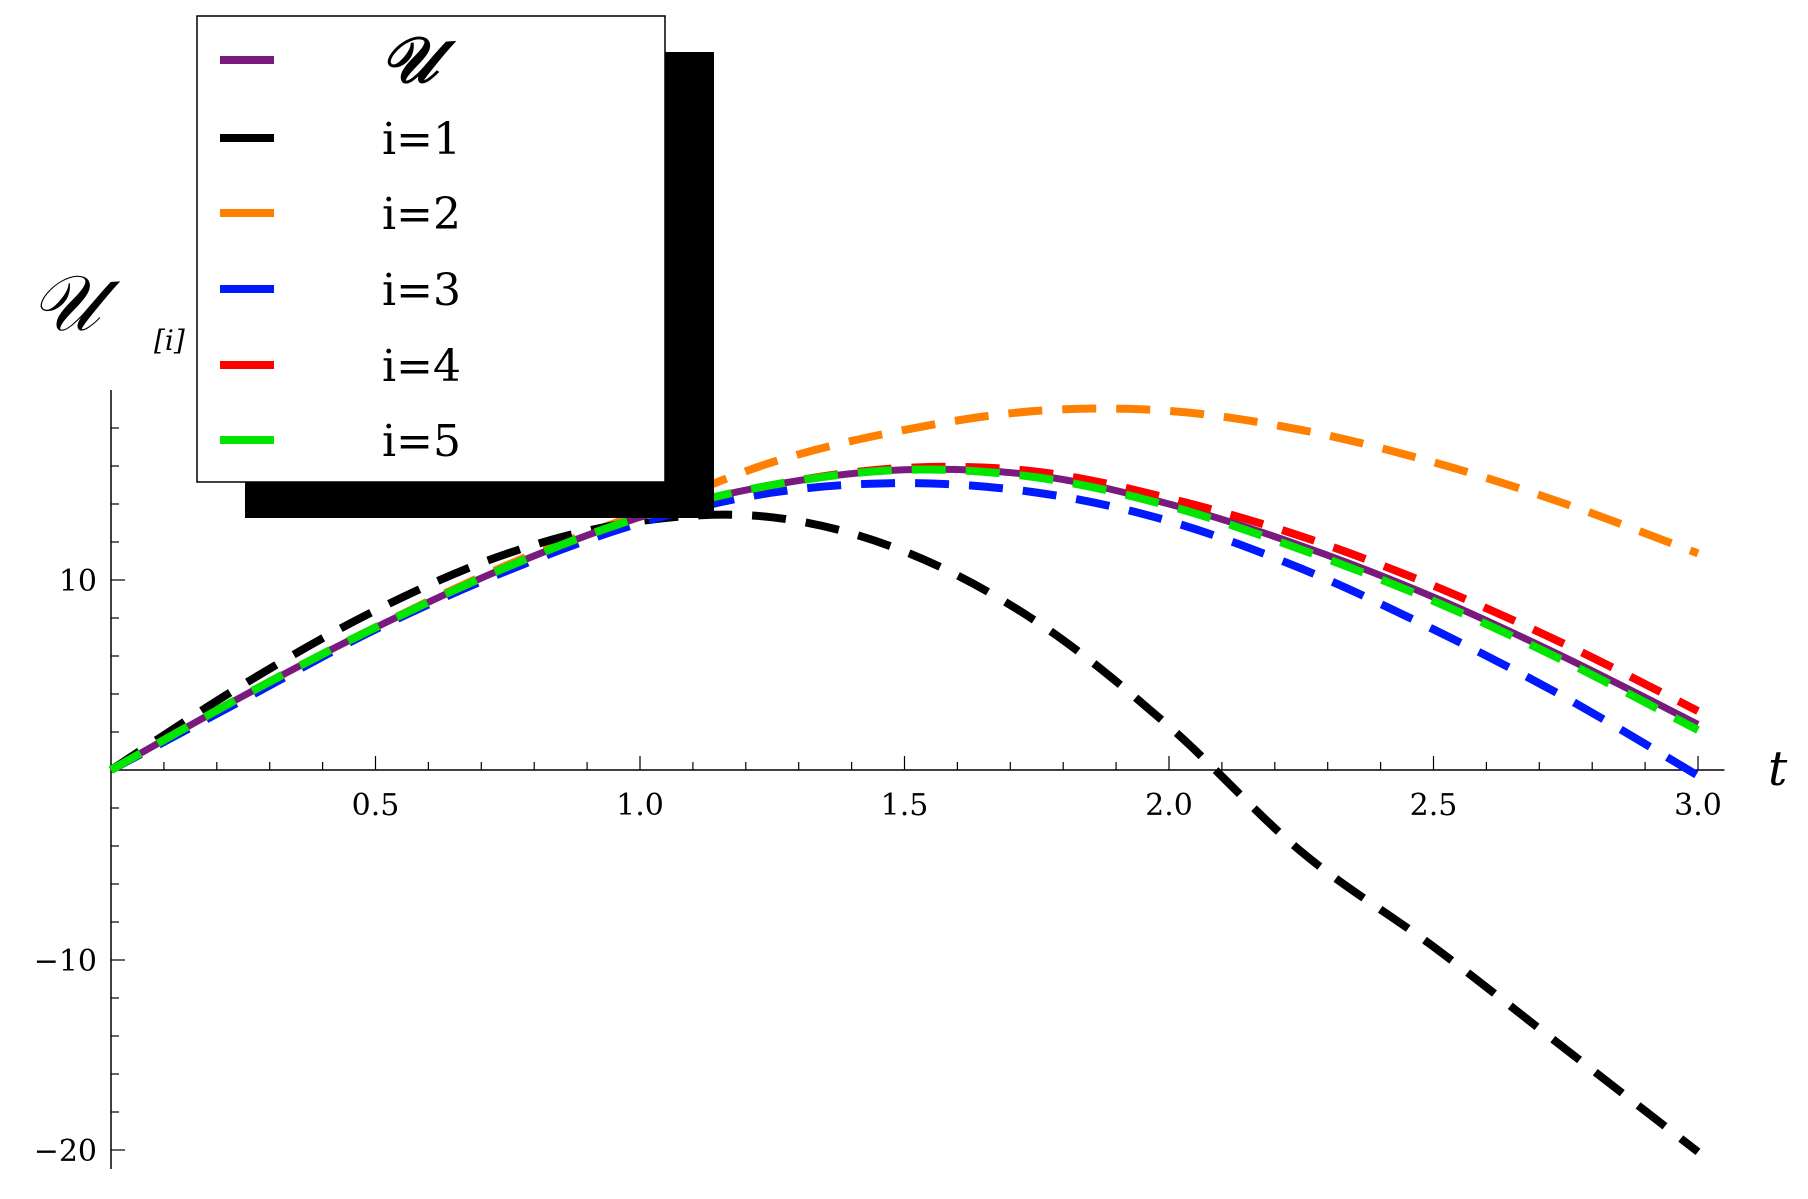  Describe the element at coordinates (421, 214) in the screenshot. I see `legend-label: i=2` at that location.